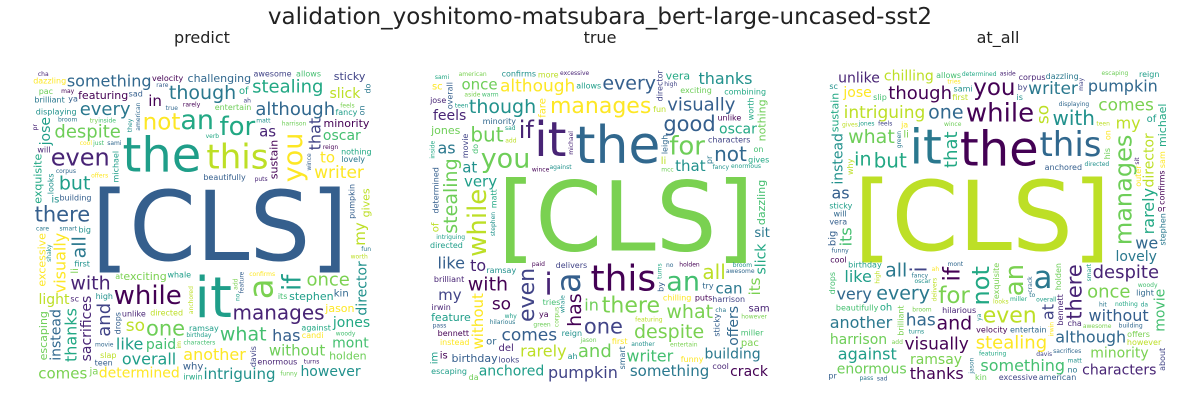 The image size is (1200, 400). Describe the element at coordinates (478, 321) in the screenshot. I see `word-without: without` at that location.